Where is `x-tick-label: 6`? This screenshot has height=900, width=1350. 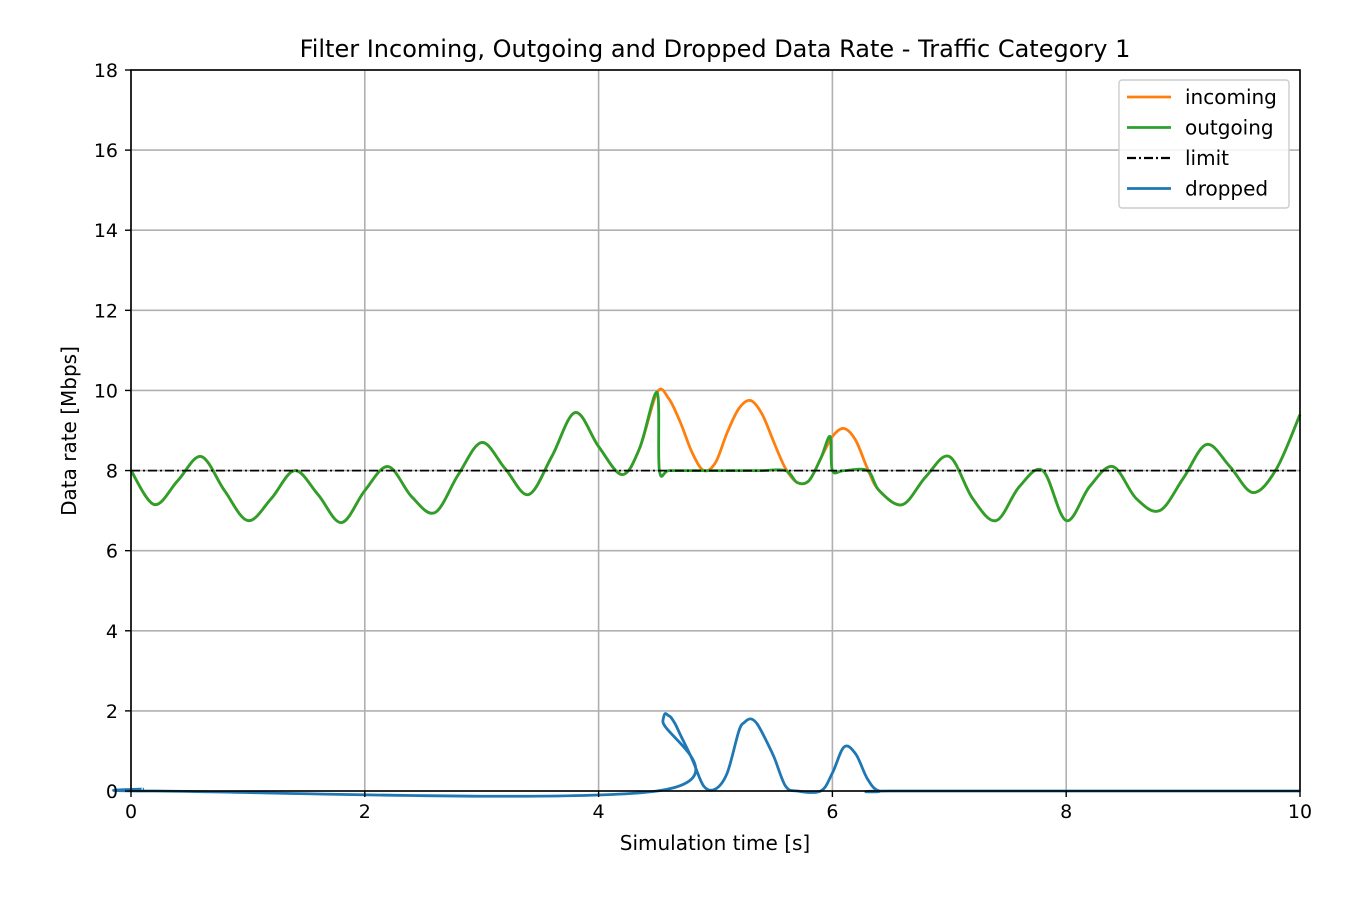
x-tick-label: 6 is located at coordinates (832, 812).